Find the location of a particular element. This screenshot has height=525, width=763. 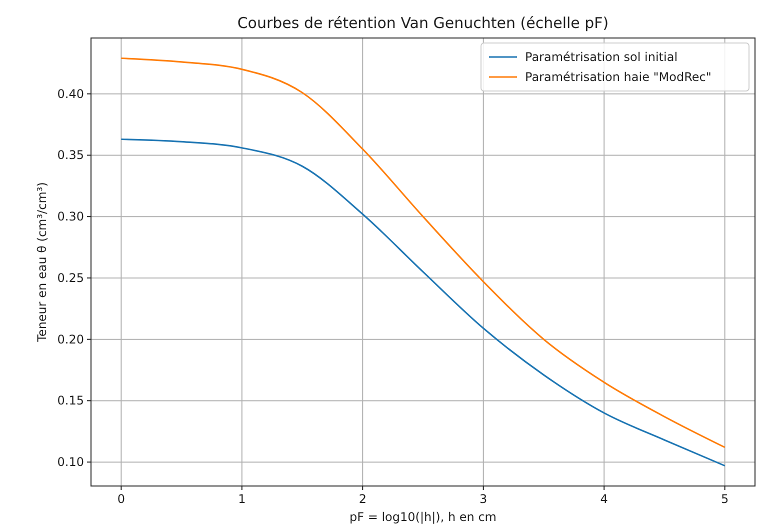

y-tick-label: 0.10 is located at coordinates (70, 462).